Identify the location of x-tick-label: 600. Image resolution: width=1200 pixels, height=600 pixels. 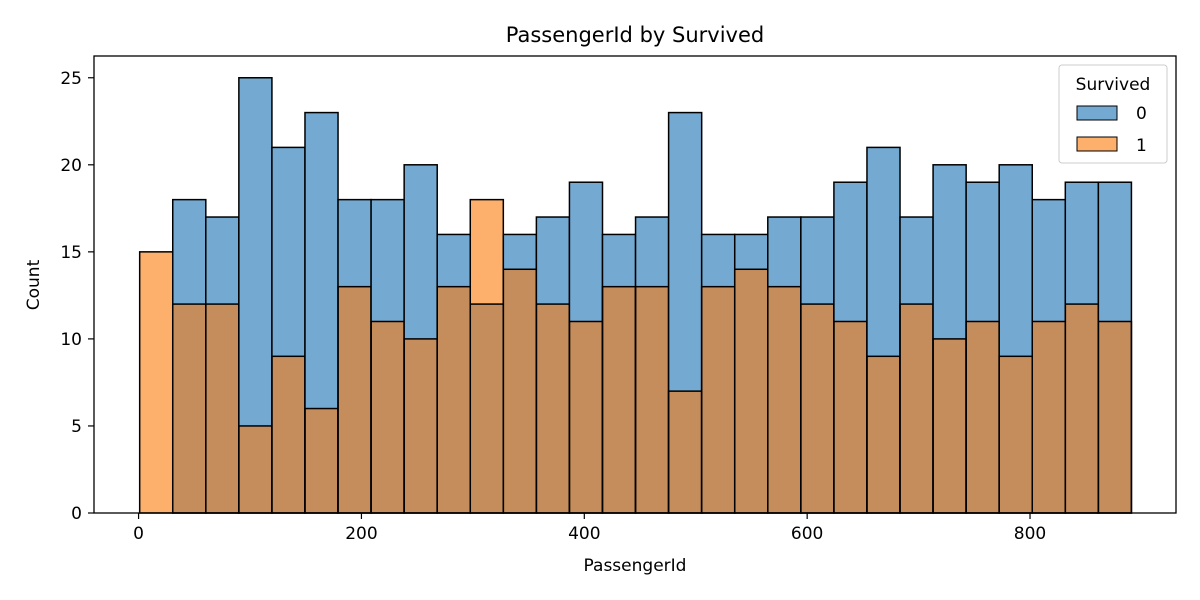
(807, 534).